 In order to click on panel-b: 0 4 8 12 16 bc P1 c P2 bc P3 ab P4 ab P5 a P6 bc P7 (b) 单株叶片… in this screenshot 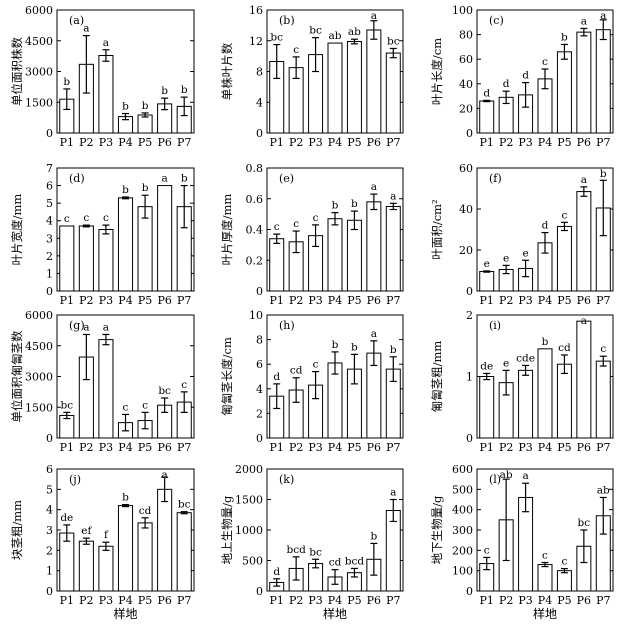, I will do `click(312, 76)`.